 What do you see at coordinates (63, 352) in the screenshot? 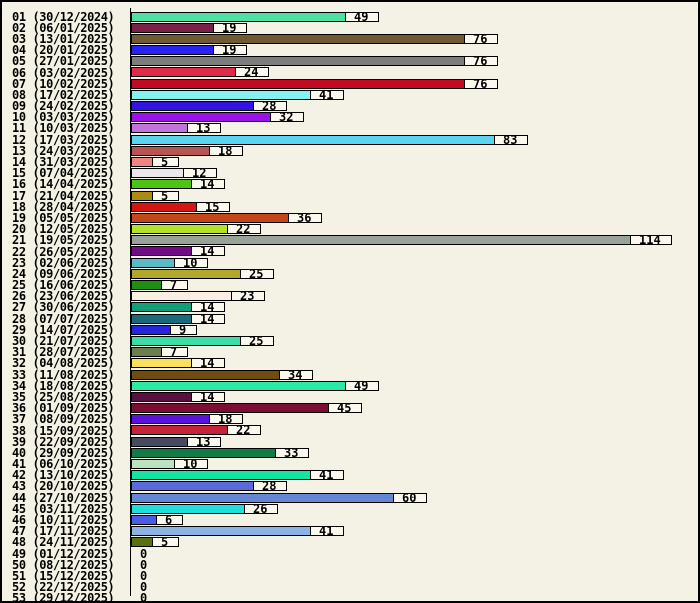
I see `week-label: 31 (28/07/2025)` at bounding box center [63, 352].